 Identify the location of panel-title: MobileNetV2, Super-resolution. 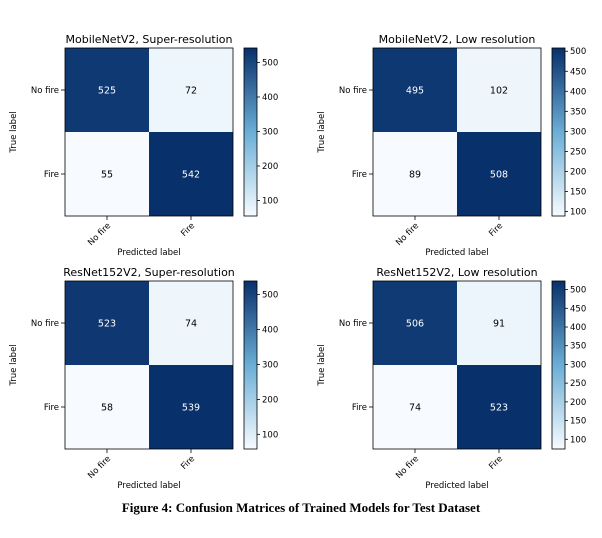
(148, 39).